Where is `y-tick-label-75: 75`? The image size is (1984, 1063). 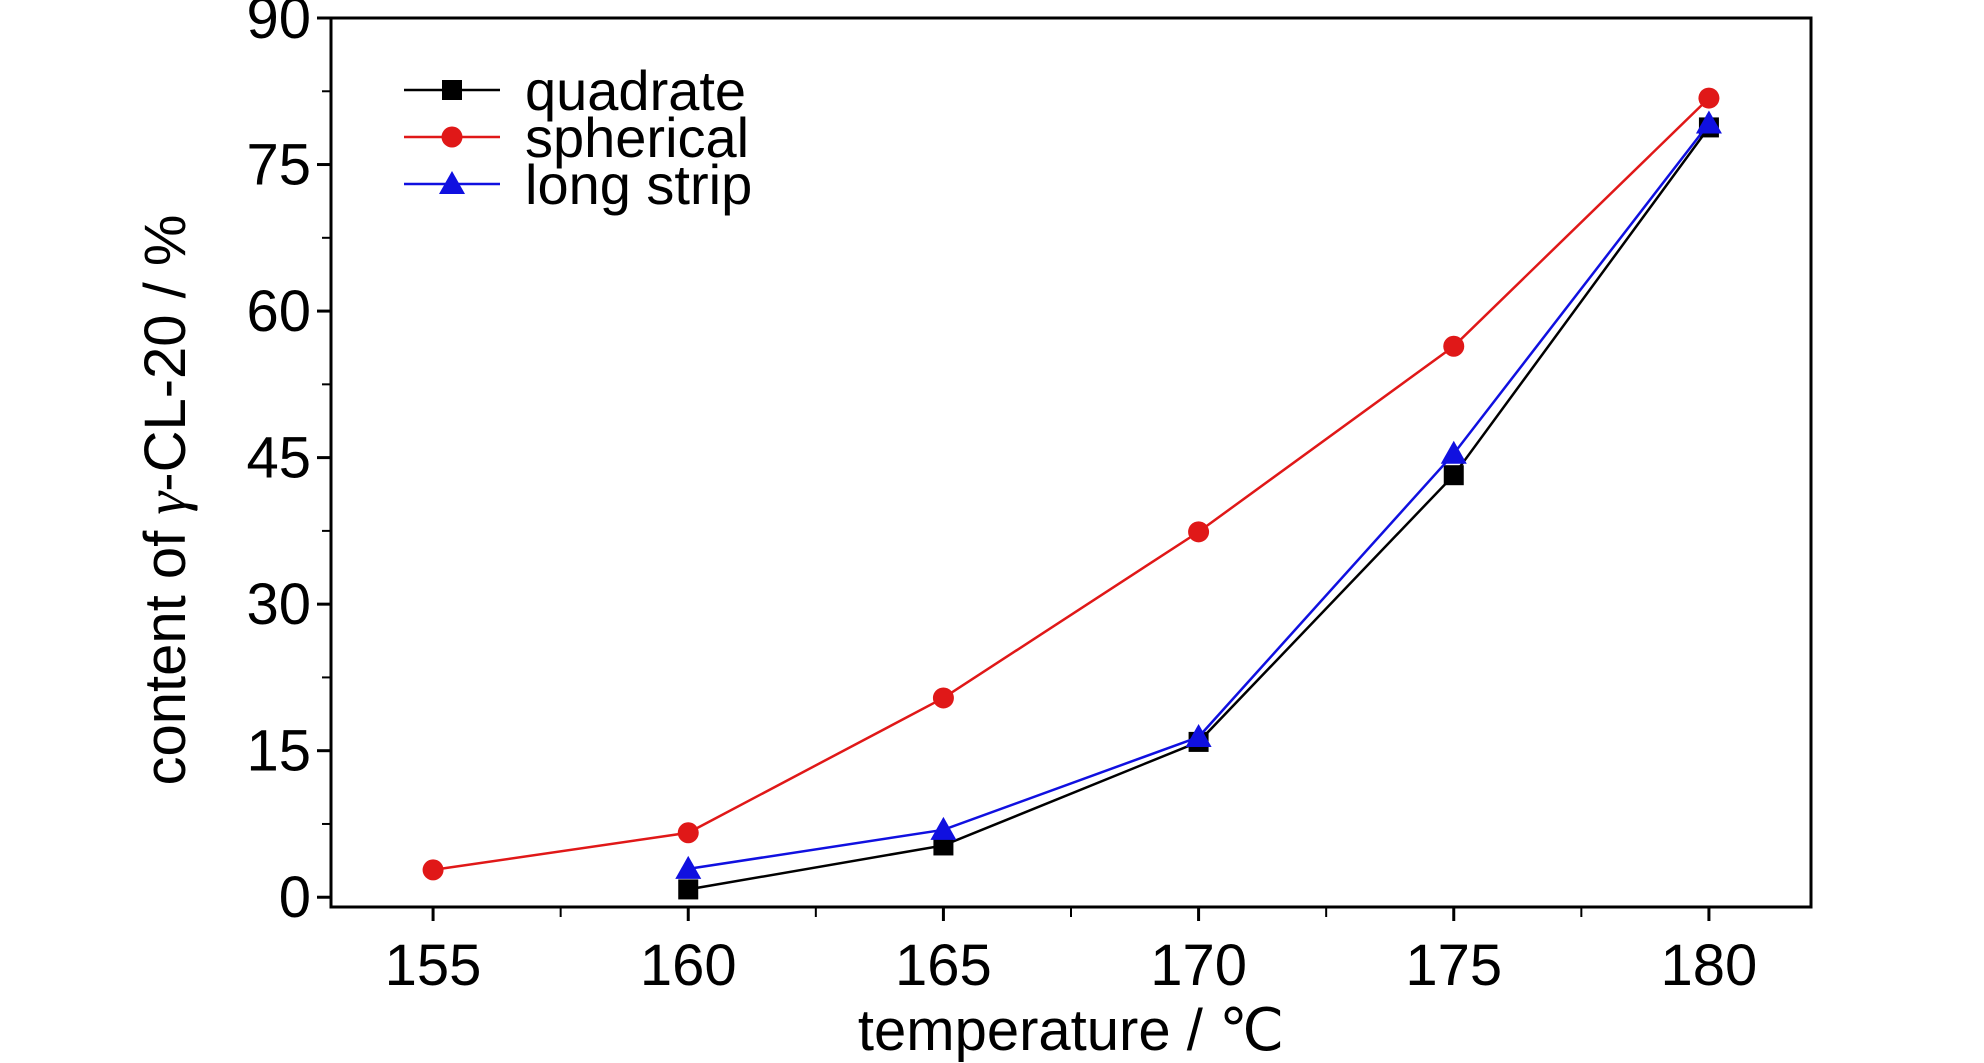 y-tick-label-75: 75 is located at coordinates (278, 165).